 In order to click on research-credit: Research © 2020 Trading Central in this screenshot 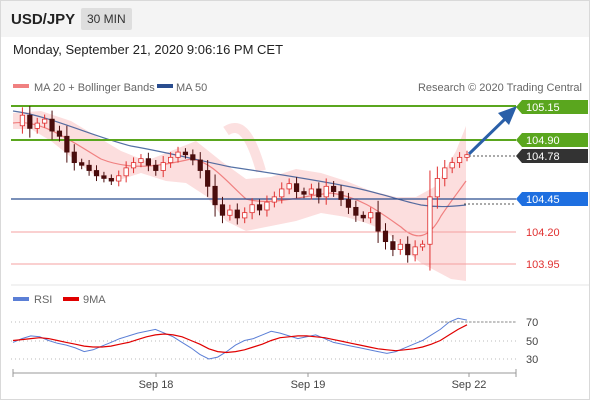, I will do `click(500, 88)`.